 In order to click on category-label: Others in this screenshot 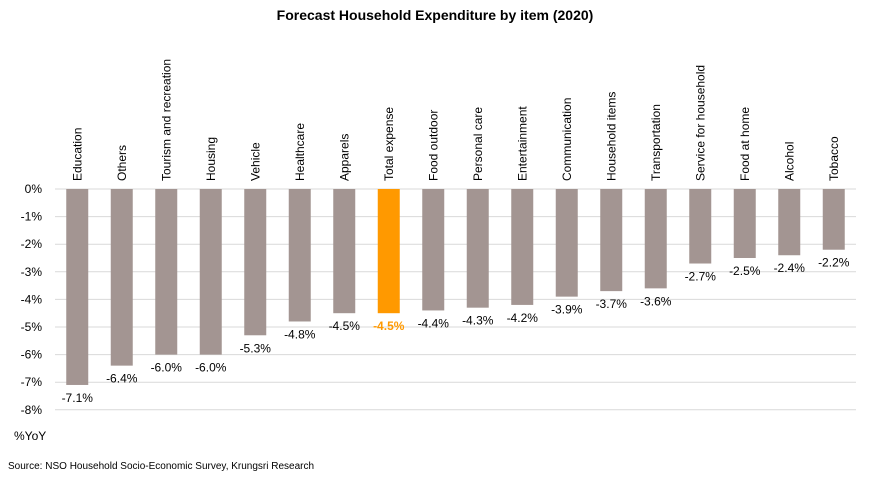, I will do `click(122, 163)`.